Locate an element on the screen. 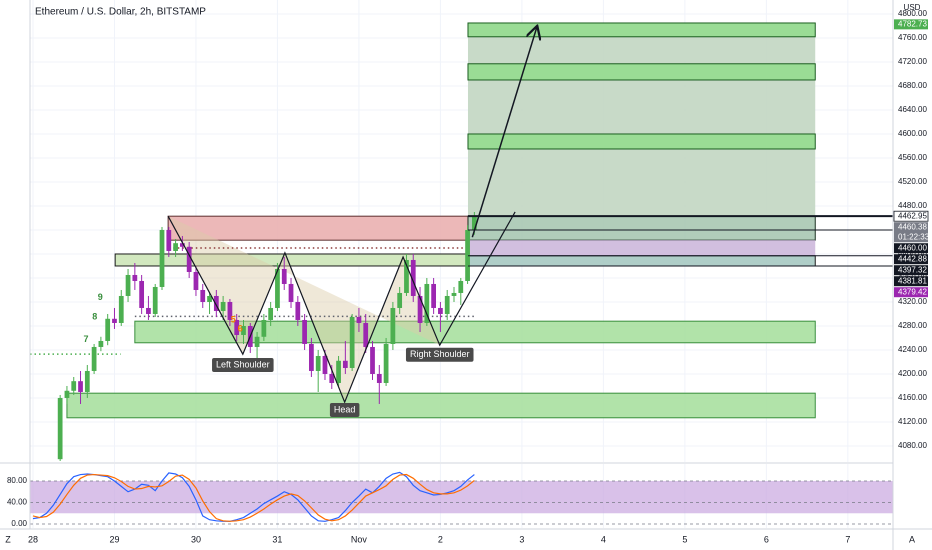 The height and width of the screenshot is (550, 932). x-tick-label: Nov is located at coordinates (359, 539).